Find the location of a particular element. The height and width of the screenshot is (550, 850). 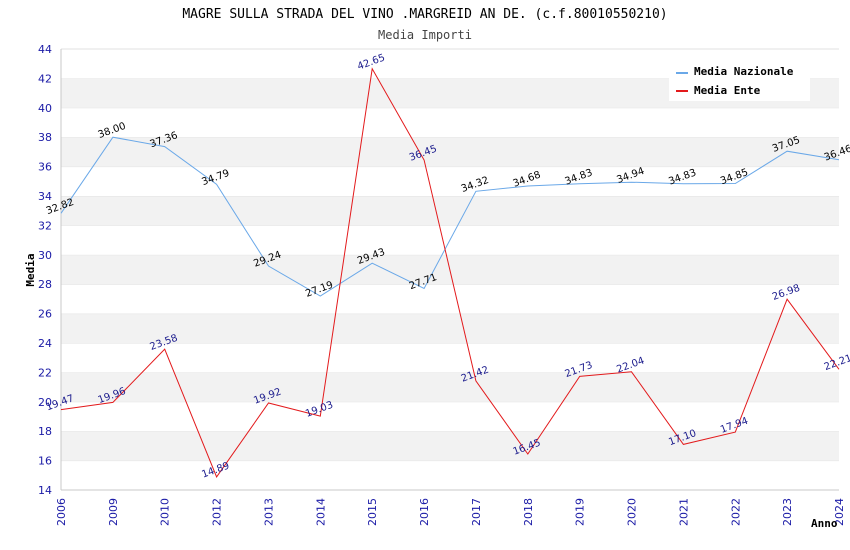

y-tick-label: 20 is located at coordinates (45, 402).